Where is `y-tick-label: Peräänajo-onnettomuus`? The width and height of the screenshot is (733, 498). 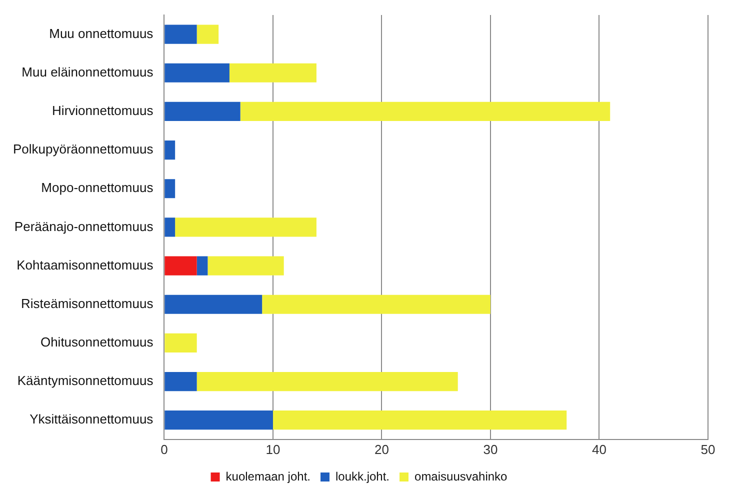 y-tick-label: Peräänajo-onnettomuus is located at coordinates (84, 226).